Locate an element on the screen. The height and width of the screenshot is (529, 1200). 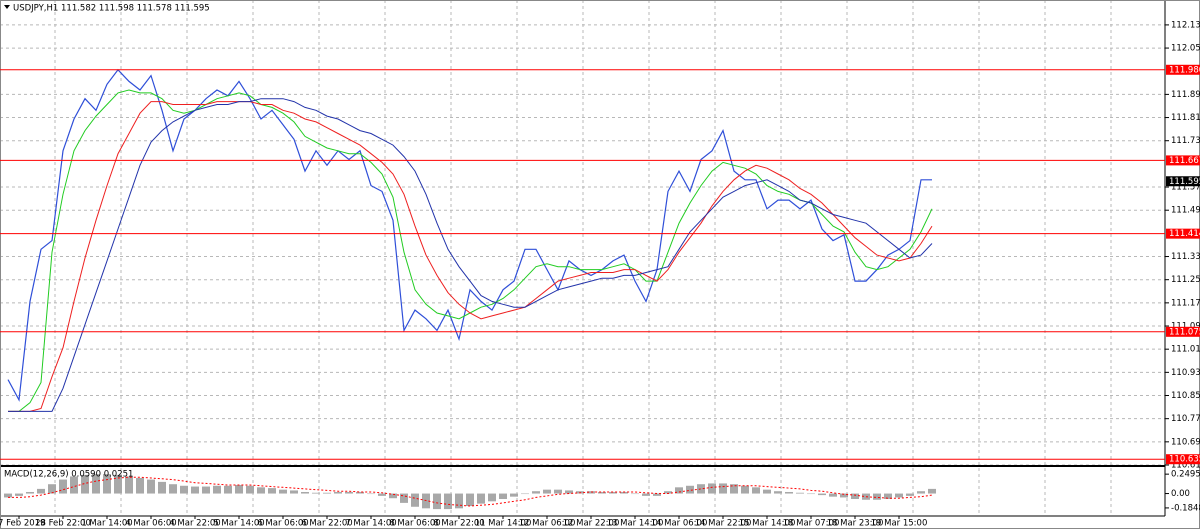
macd-title: MACD(12,26,9) 0.0590 0.0251 is located at coordinates (68, 475).